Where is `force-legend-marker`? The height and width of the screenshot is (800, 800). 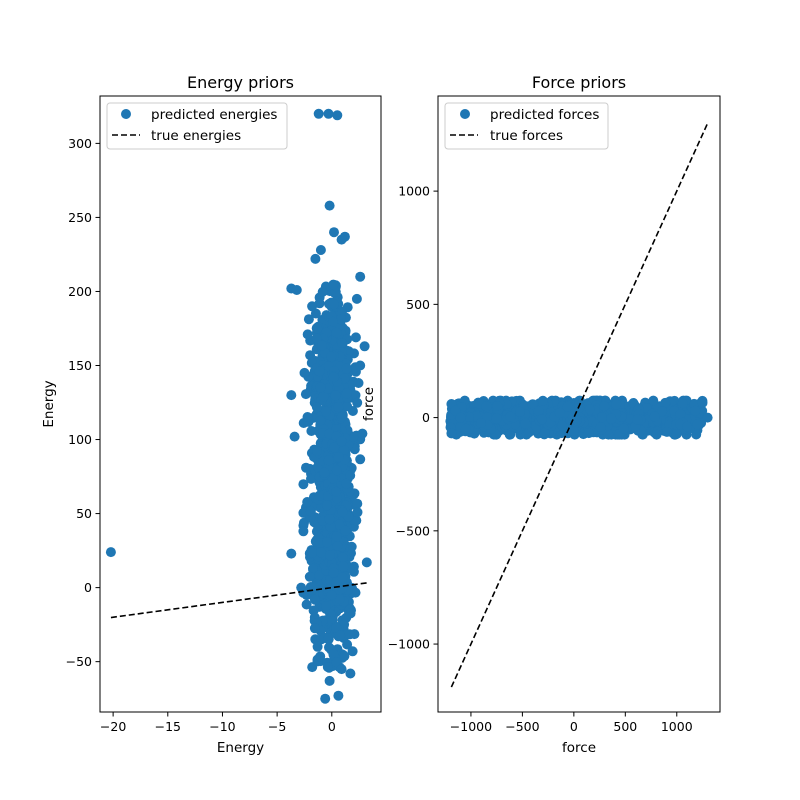
force-legend-marker is located at coordinates (465, 114).